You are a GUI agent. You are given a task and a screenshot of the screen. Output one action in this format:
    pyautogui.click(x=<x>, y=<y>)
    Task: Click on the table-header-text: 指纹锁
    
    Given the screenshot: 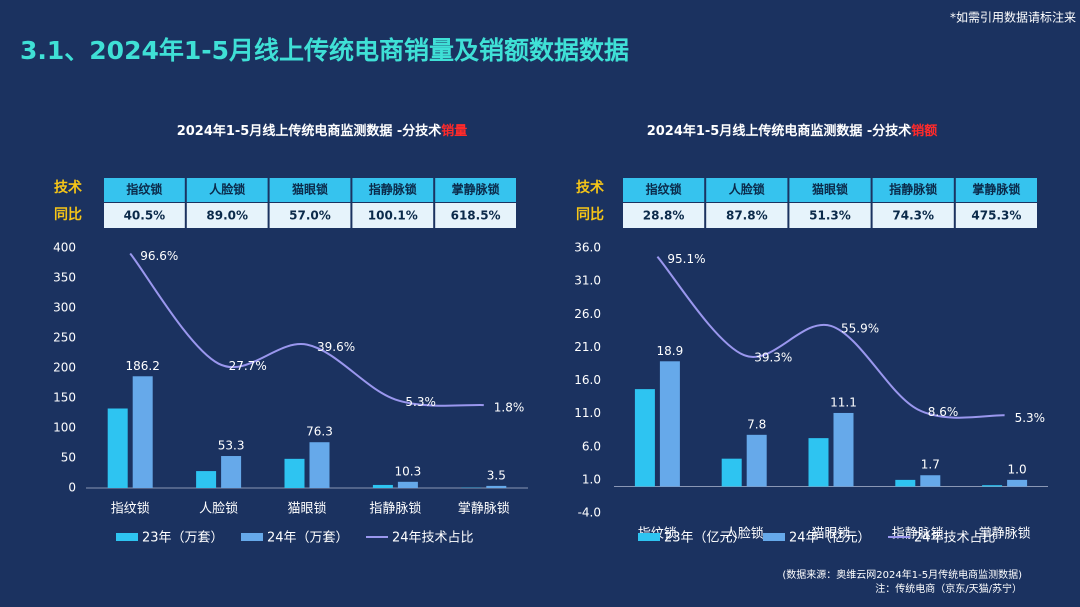 What is the action you would take?
    pyautogui.click(x=664, y=189)
    